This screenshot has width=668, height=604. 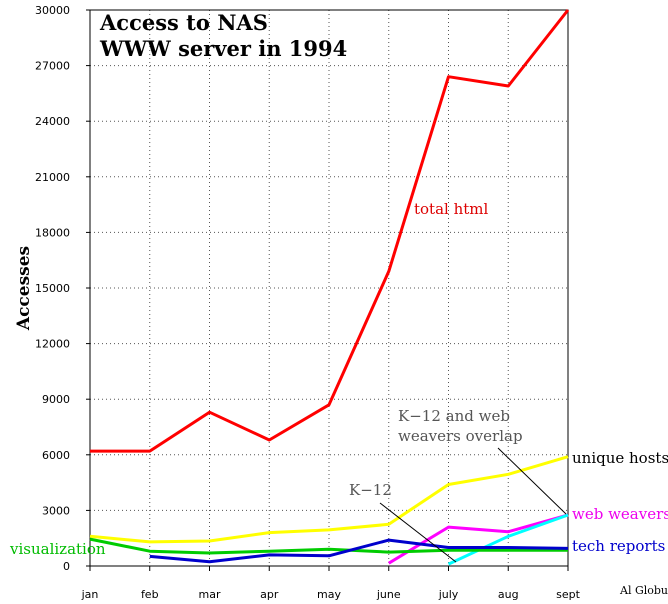 I want to click on y-tick-label: 18000, so click(x=52, y=232).